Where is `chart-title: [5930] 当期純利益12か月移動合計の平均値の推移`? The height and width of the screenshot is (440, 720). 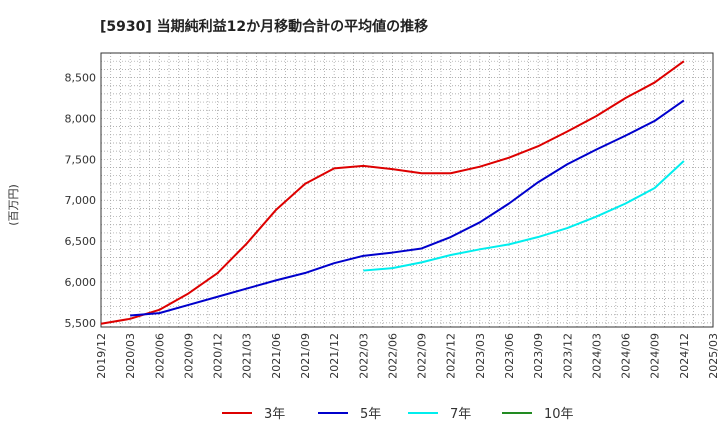
chart-title: [5930] 当期純利益12か月移動合計の平均値の推移 is located at coordinates (264, 26).